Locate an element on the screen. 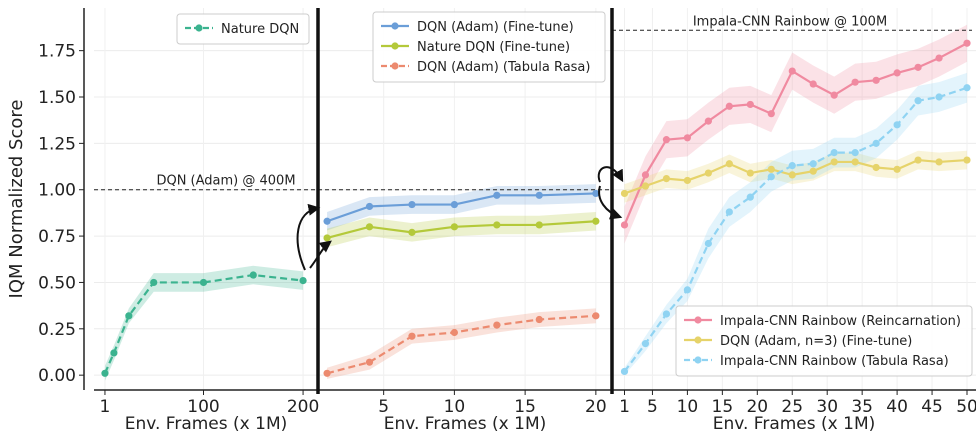  y-tick-label: 0.75 is located at coordinates (57, 237).